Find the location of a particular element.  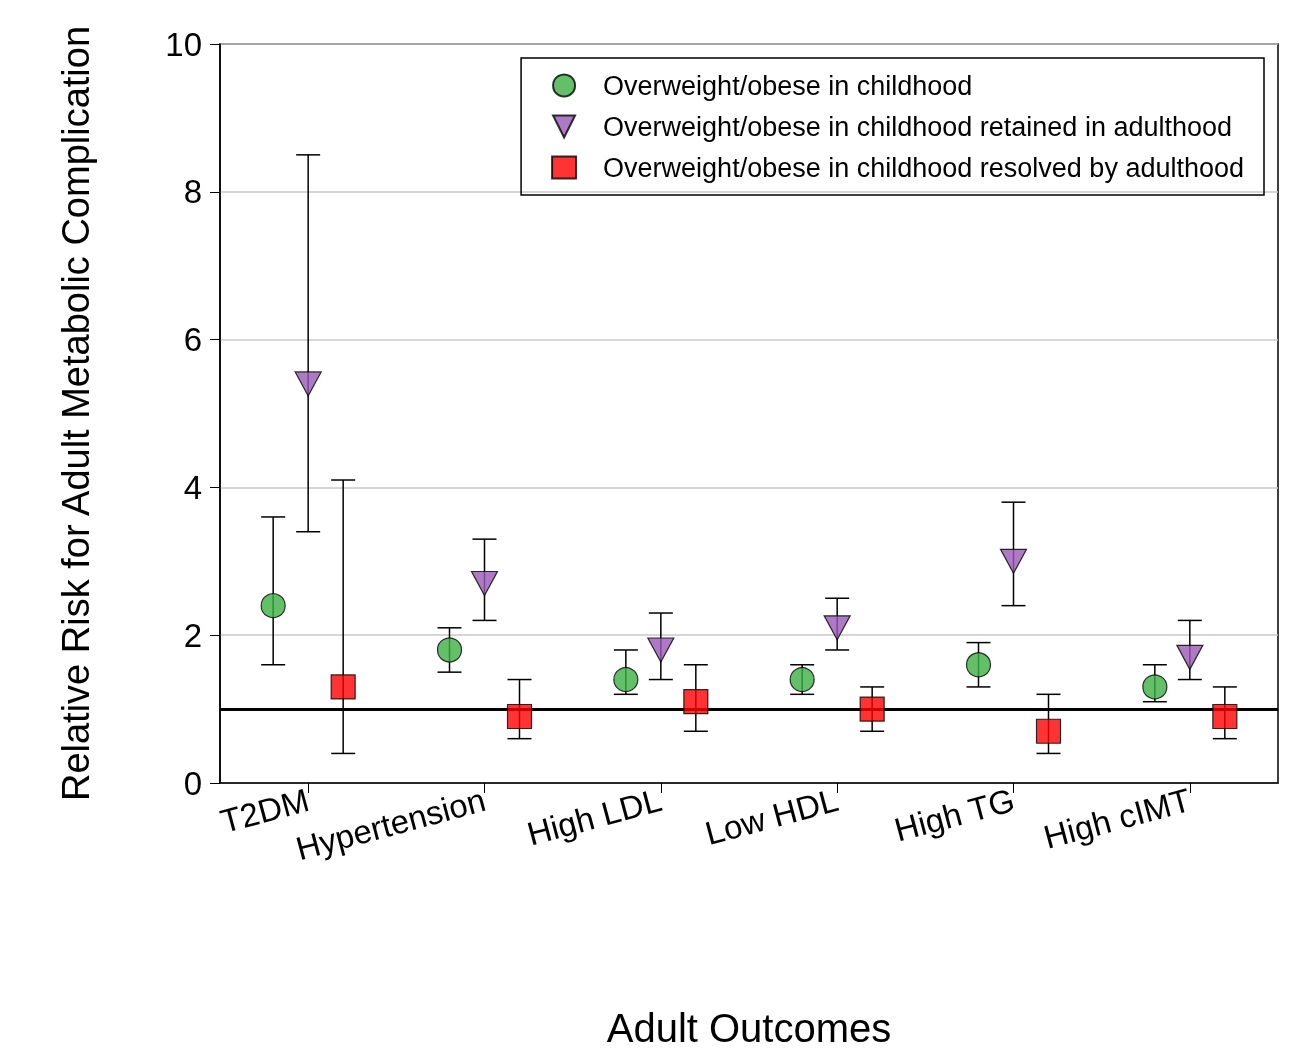

y-tick-label: 4 is located at coordinates (192, 487).